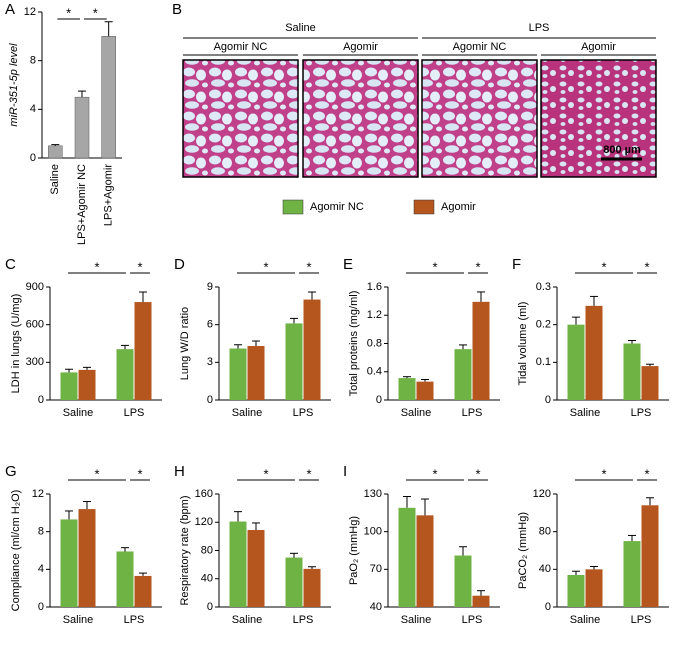  I want to click on y-tick-label: 80, so click(545, 532).